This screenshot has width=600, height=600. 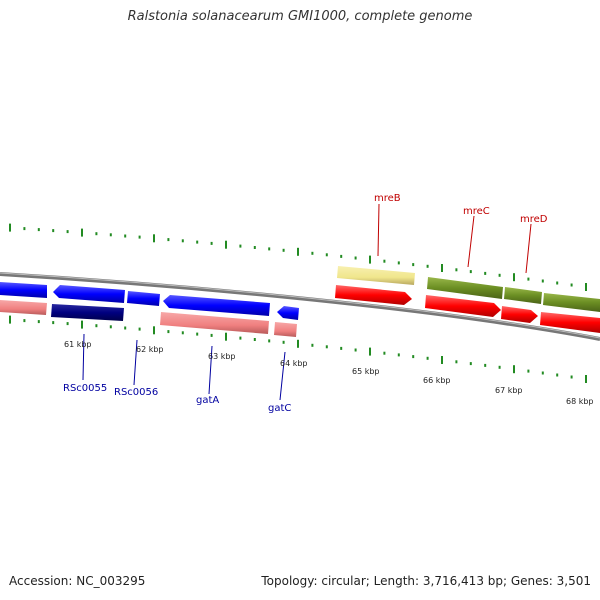 I want to click on genome-backbone, so click(x=300, y=306).